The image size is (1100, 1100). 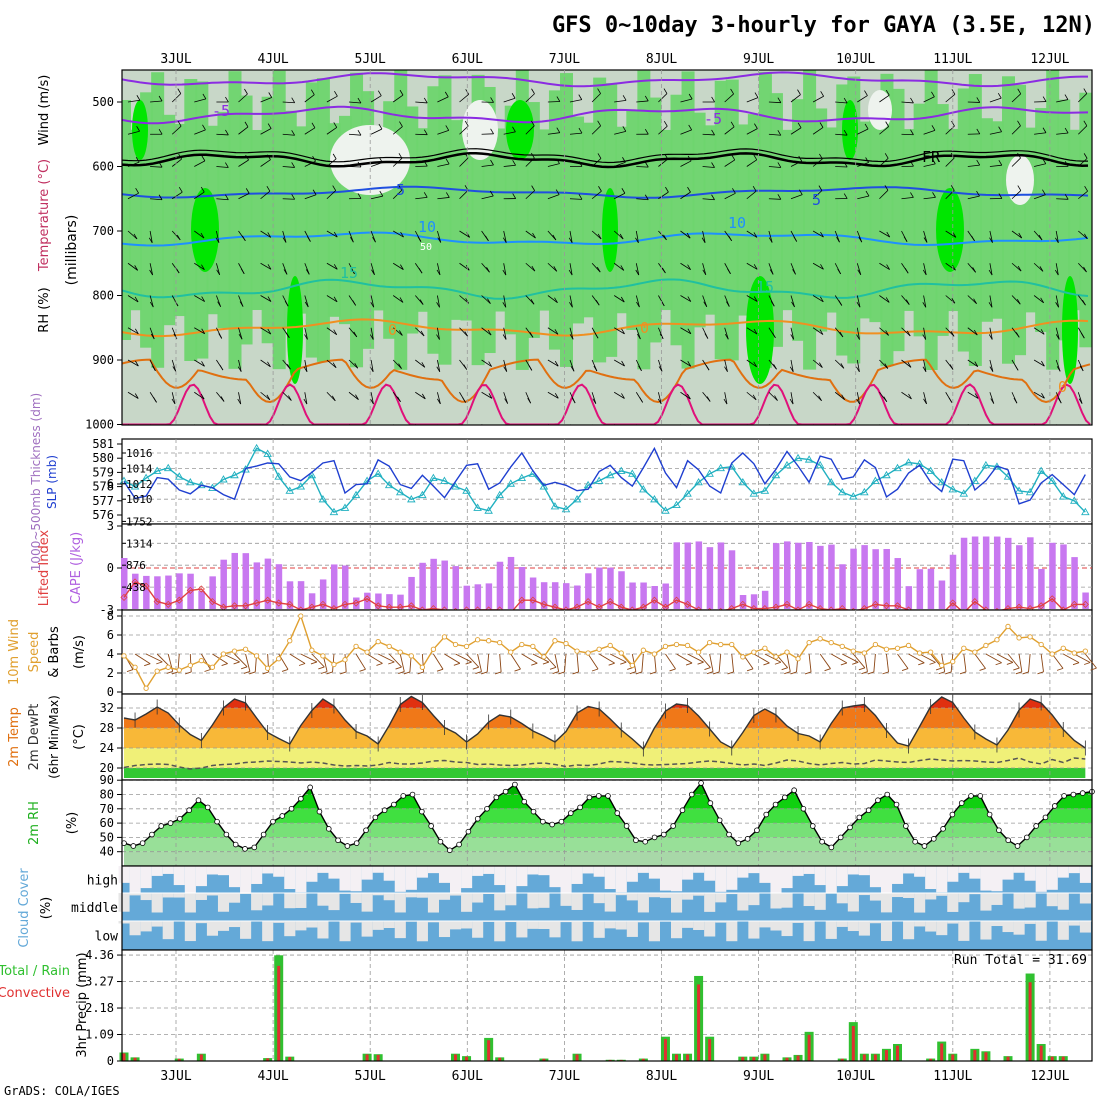 What do you see at coordinates (931, 157) in the screenshot?
I see `isotherm-label: FR` at bounding box center [931, 157].